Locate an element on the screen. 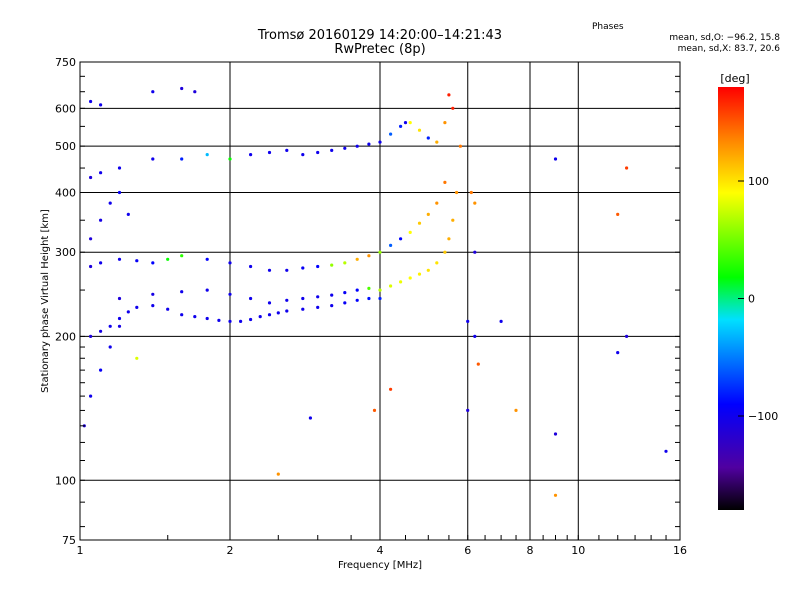 The width and height of the screenshot is (800, 600). y-tick-label: 200 is located at coordinates (65, 336).